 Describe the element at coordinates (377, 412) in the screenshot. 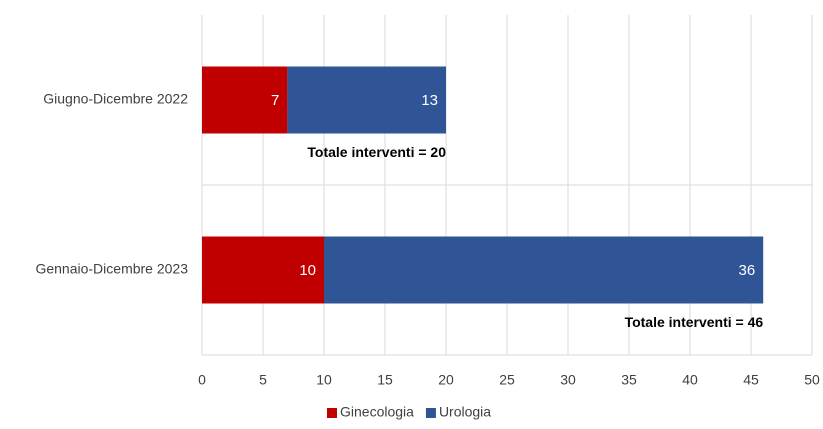

I see `legend-label: Ginecologia` at that location.